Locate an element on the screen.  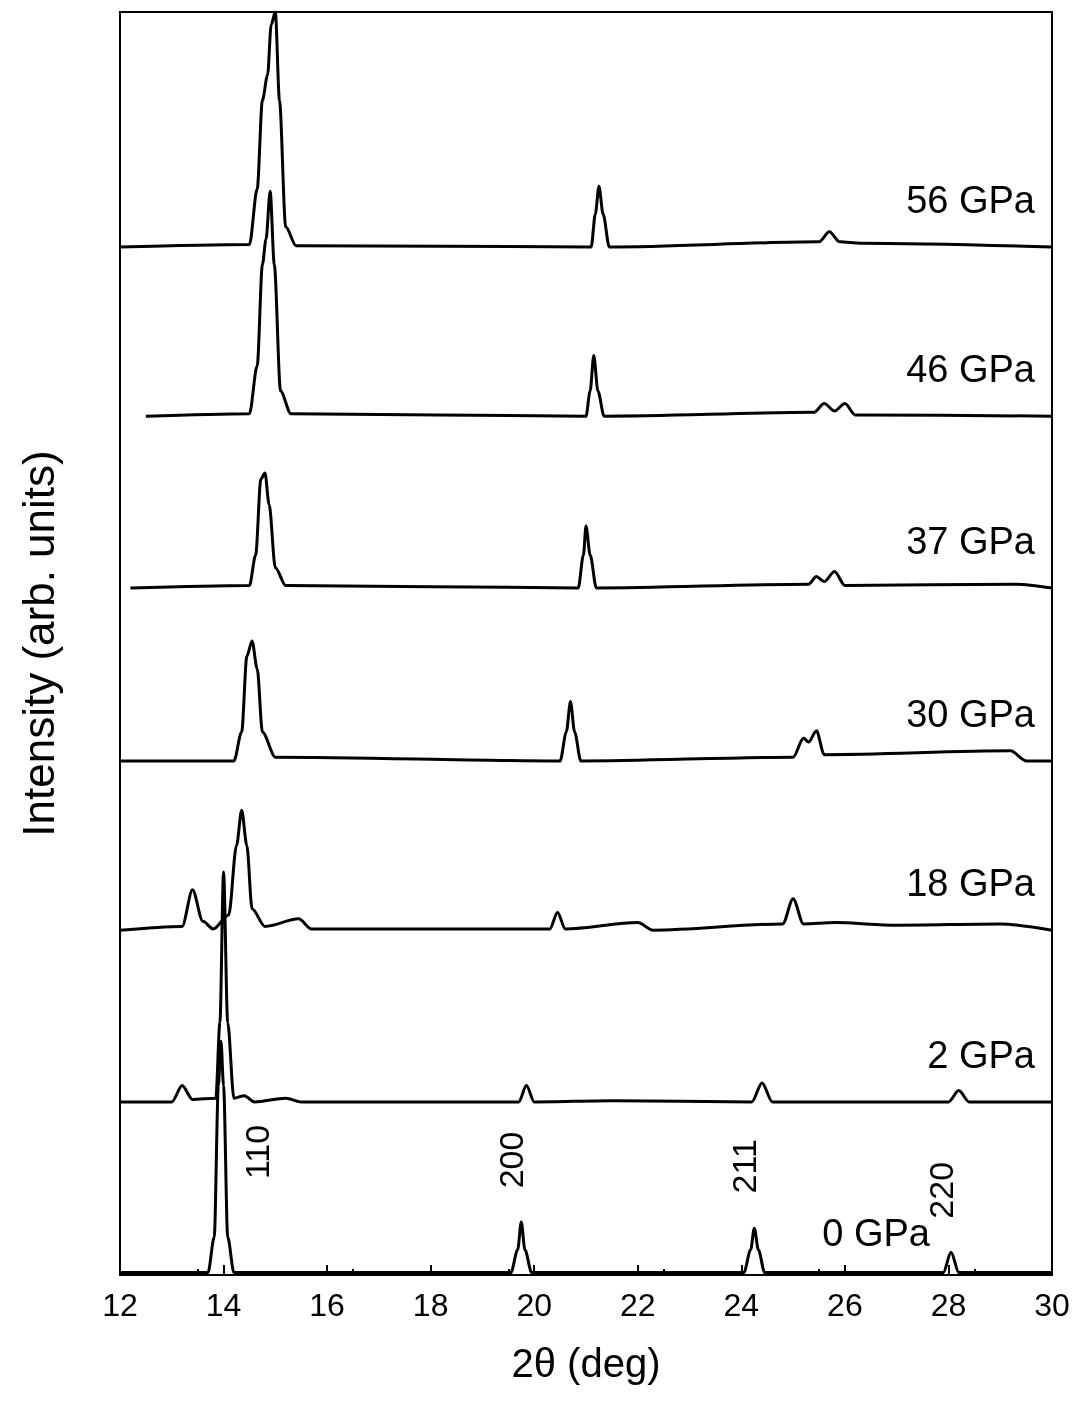
y-axis-title: Intensity (arb. units) is located at coordinates (38, 643).